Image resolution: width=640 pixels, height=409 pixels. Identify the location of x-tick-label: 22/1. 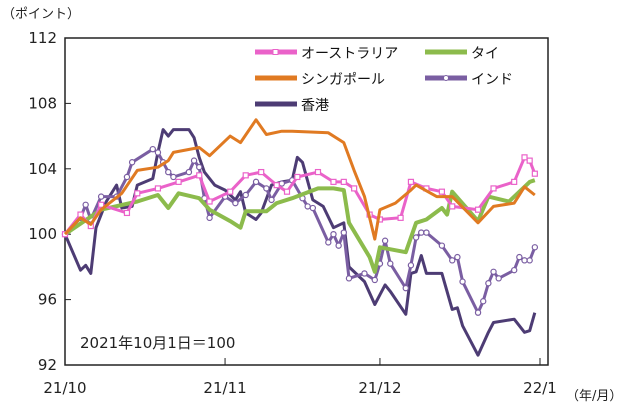
(540, 388).